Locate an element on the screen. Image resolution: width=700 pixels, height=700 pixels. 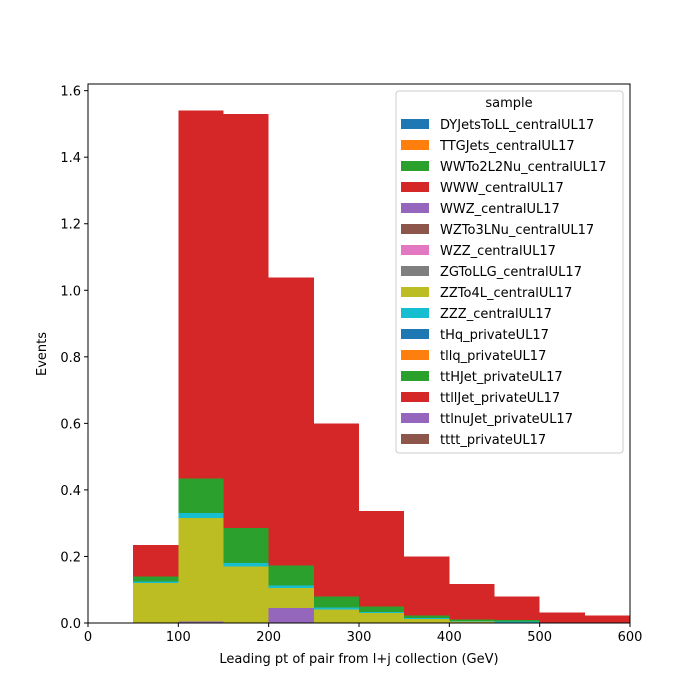
y-tick-label-6: 1.2 is located at coordinates (70, 225).